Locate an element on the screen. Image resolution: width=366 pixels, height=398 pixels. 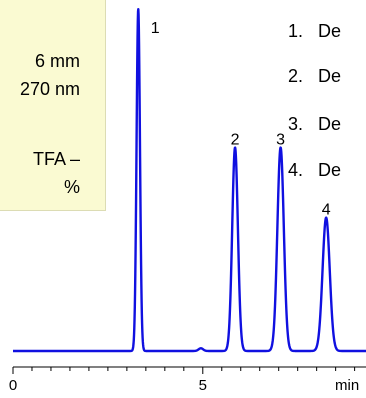
legend-number: 1. is located at coordinates (296, 31).